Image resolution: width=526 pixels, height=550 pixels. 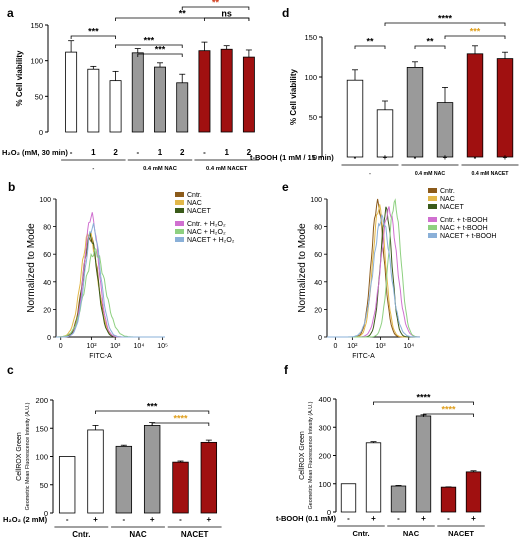 What do you see at coordinates (216, 4) in the screenshot?
I see `significance-label: **` at bounding box center [216, 4].